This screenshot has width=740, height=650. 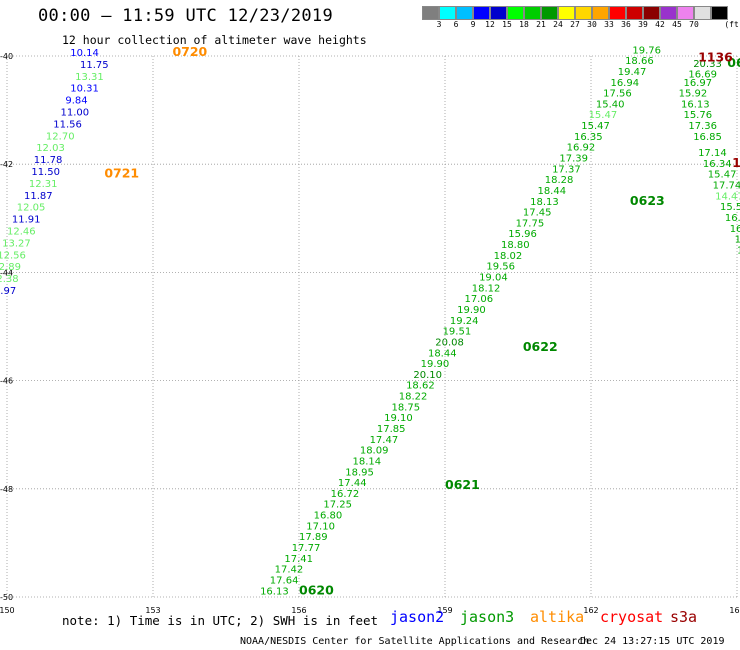 What do you see at coordinates (733, 62) in the screenshot?
I see `track-time-label: 0624` at bounding box center [733, 62].